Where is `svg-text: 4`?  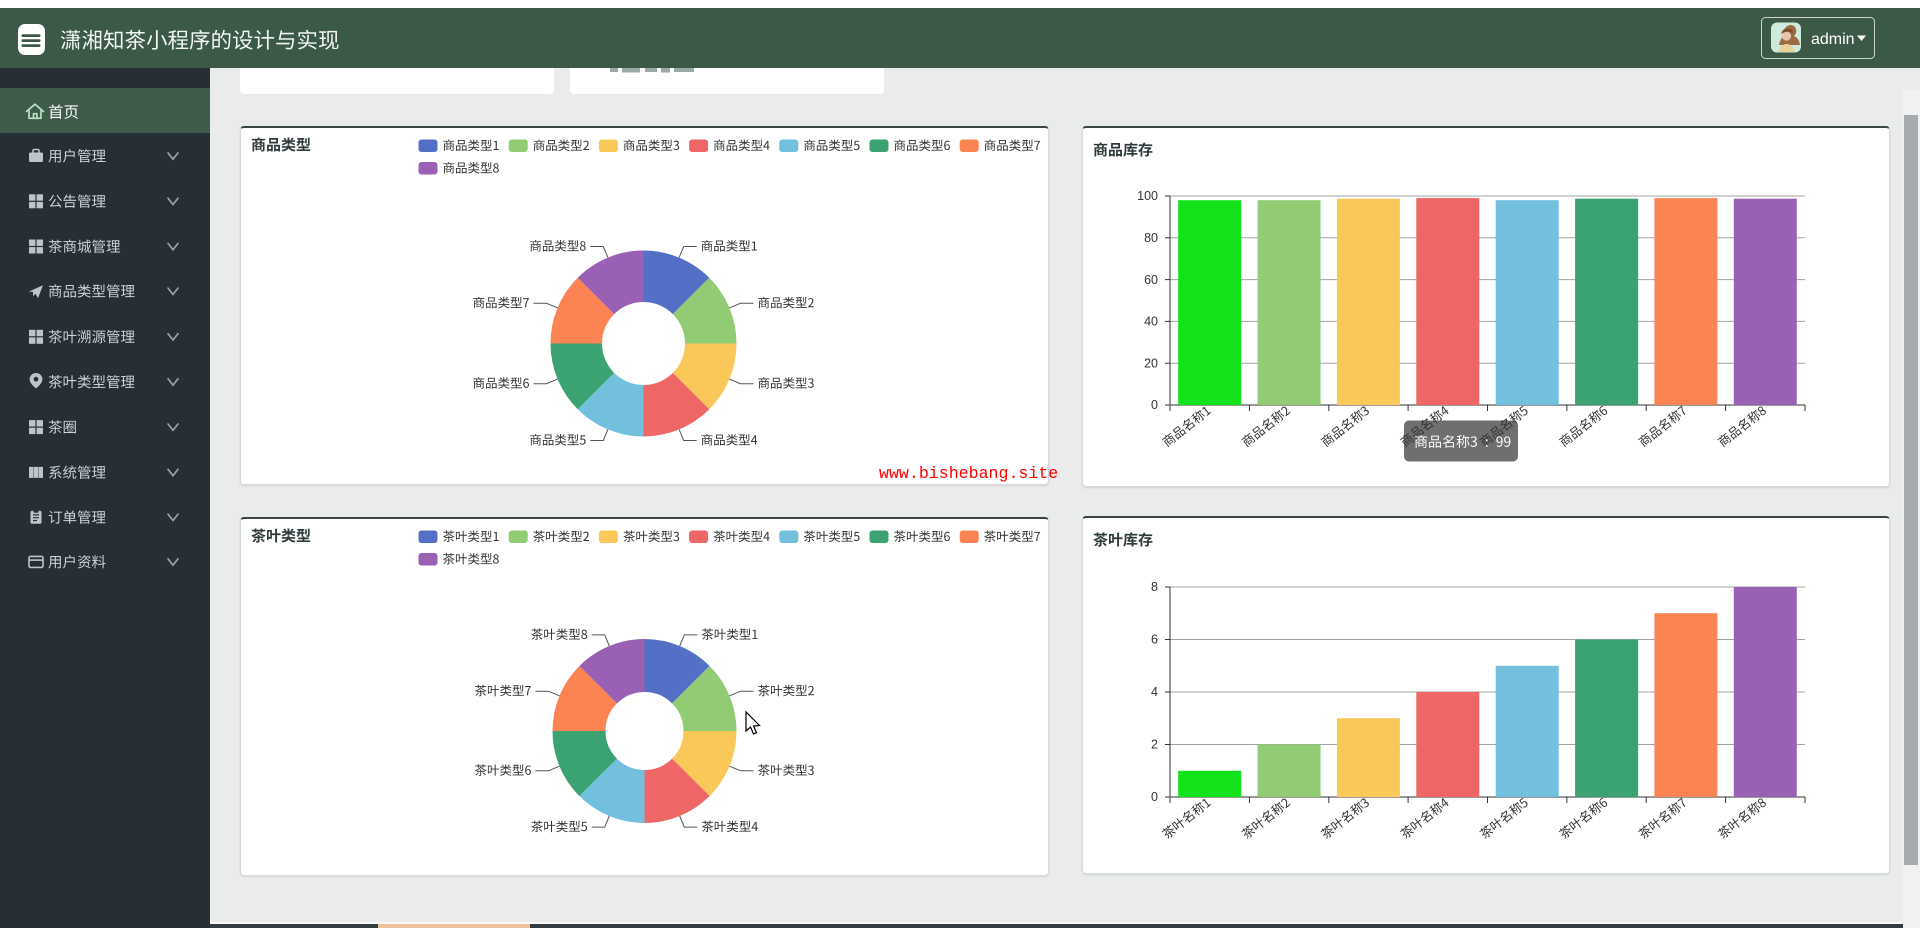 svg-text: 4 is located at coordinates (1154, 692).